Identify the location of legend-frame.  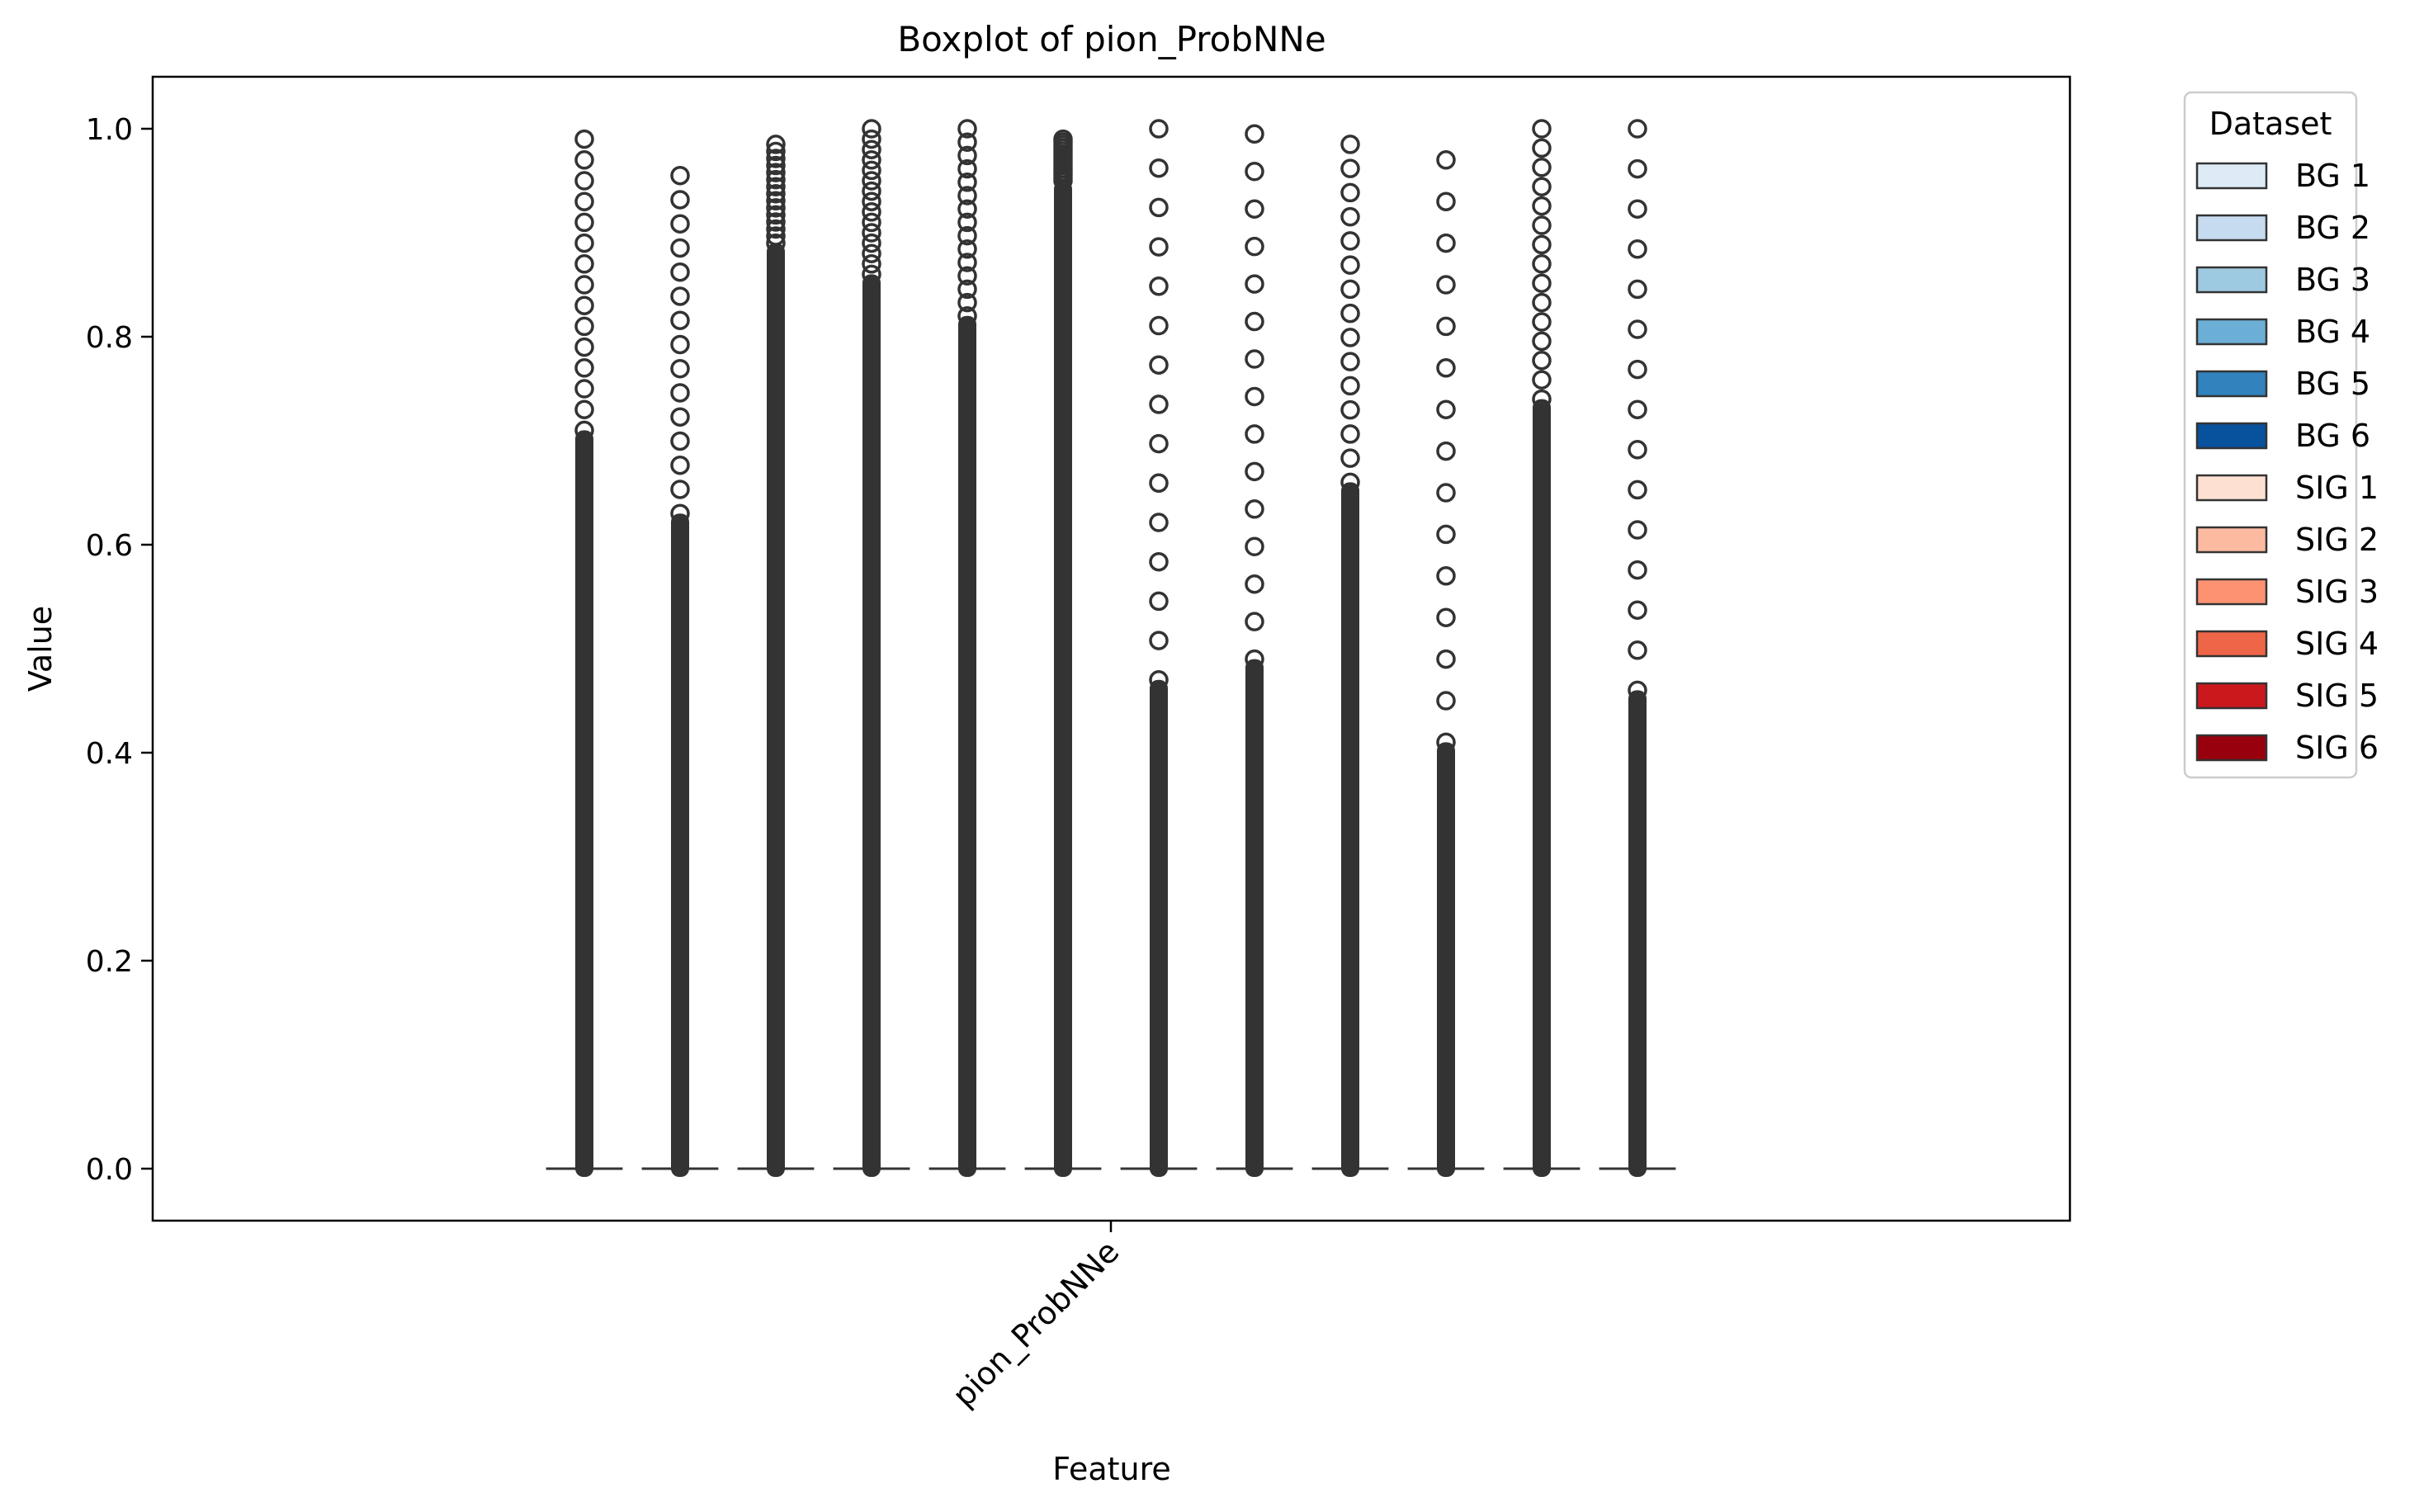
(2270, 435).